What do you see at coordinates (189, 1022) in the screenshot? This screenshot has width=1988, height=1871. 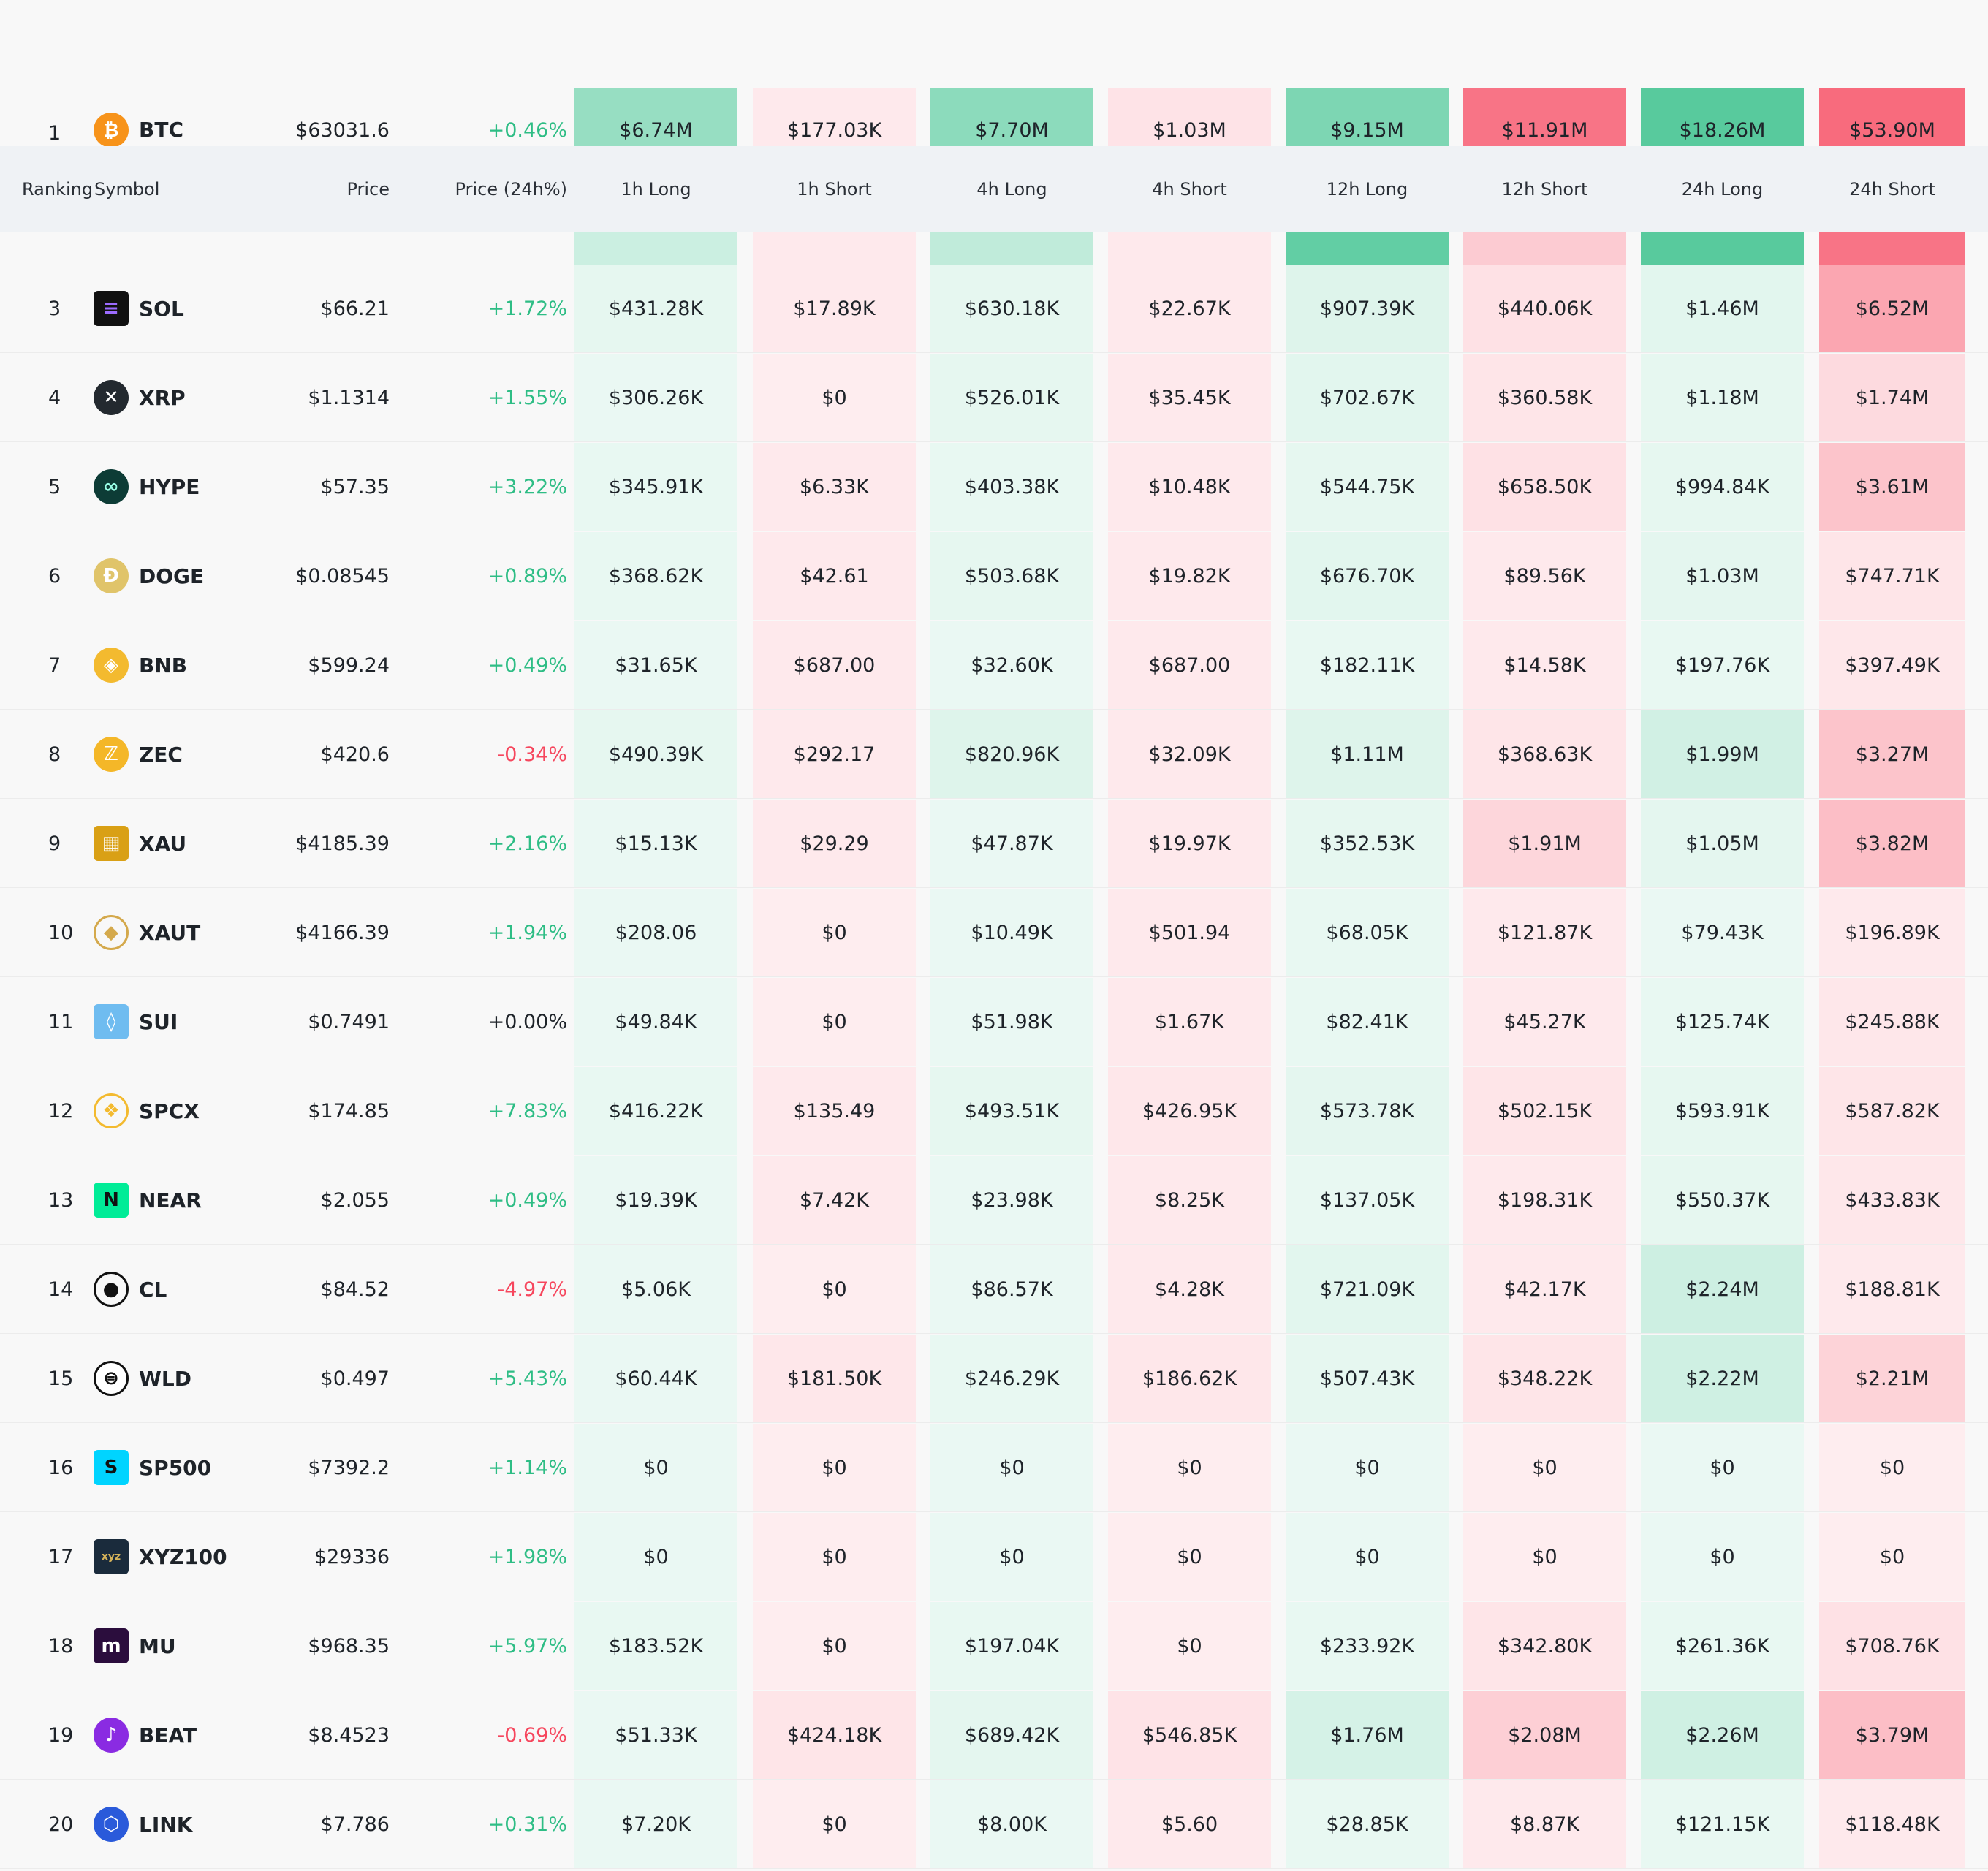 I see `symbol-cell: ◊ SUI` at bounding box center [189, 1022].